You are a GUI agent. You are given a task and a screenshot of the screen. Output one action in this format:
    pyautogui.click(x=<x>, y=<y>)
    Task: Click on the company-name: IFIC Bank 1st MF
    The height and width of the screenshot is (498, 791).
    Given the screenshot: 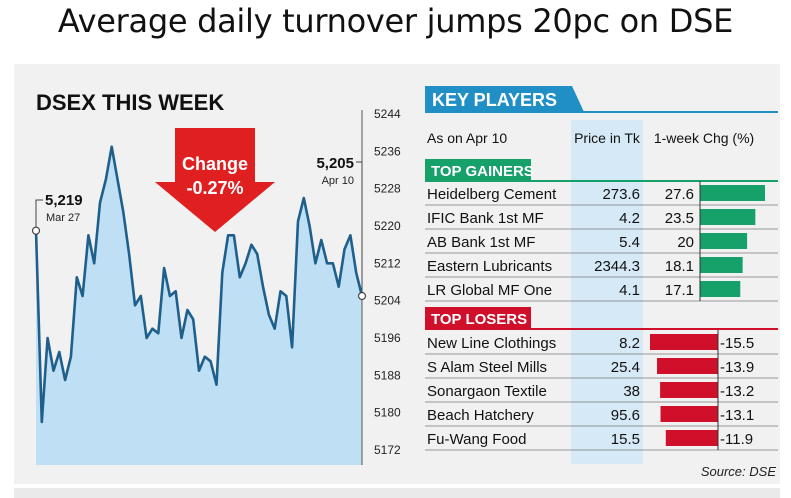 What is the action you would take?
    pyautogui.click(x=485, y=218)
    